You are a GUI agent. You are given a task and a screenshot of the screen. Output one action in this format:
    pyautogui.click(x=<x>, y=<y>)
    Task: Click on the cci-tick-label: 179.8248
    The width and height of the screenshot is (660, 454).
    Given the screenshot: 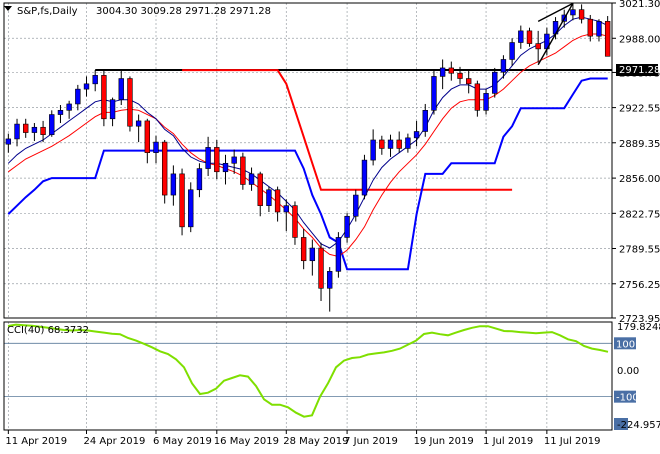 What is the action you would take?
    pyautogui.click(x=638, y=327)
    